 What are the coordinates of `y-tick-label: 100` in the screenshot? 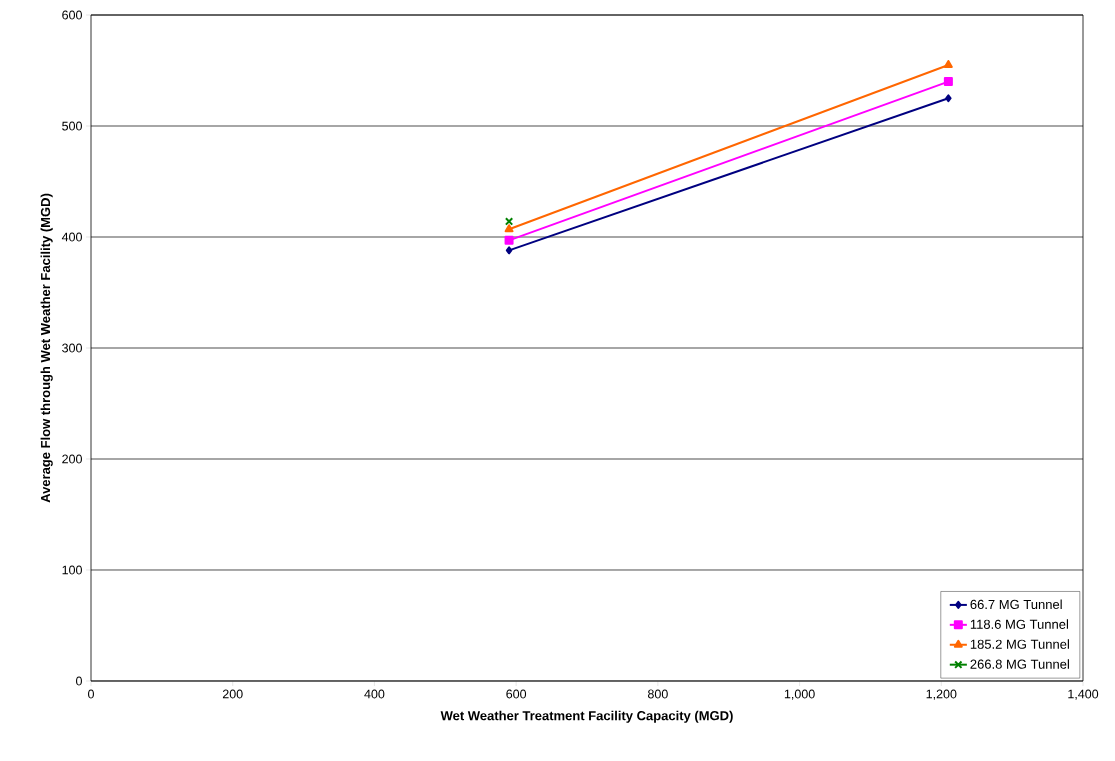 It's located at (72, 570).